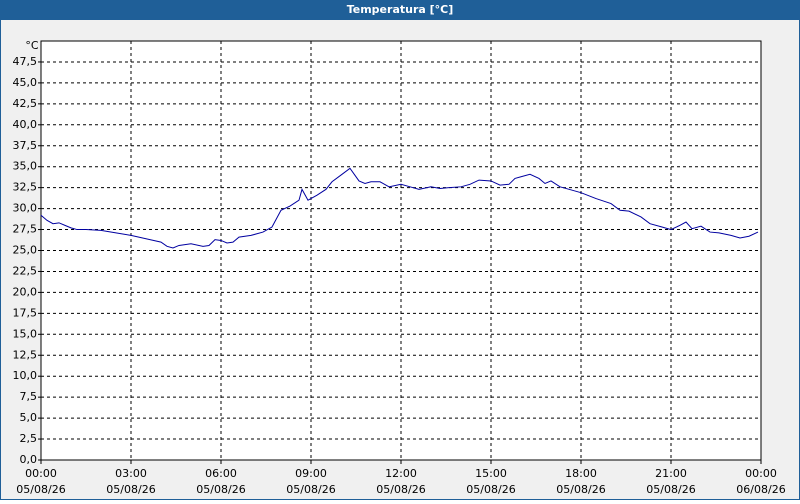  I want to click on y-tick-label: 35,0, so click(25, 166).